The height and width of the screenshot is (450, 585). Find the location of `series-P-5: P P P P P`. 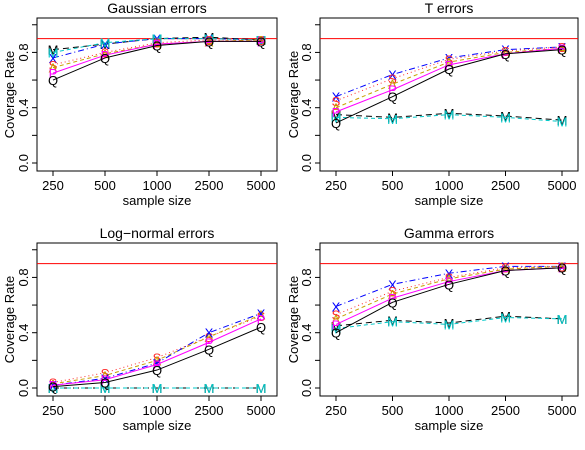

series-P-5: P P P P P is located at coordinates (157, 352).